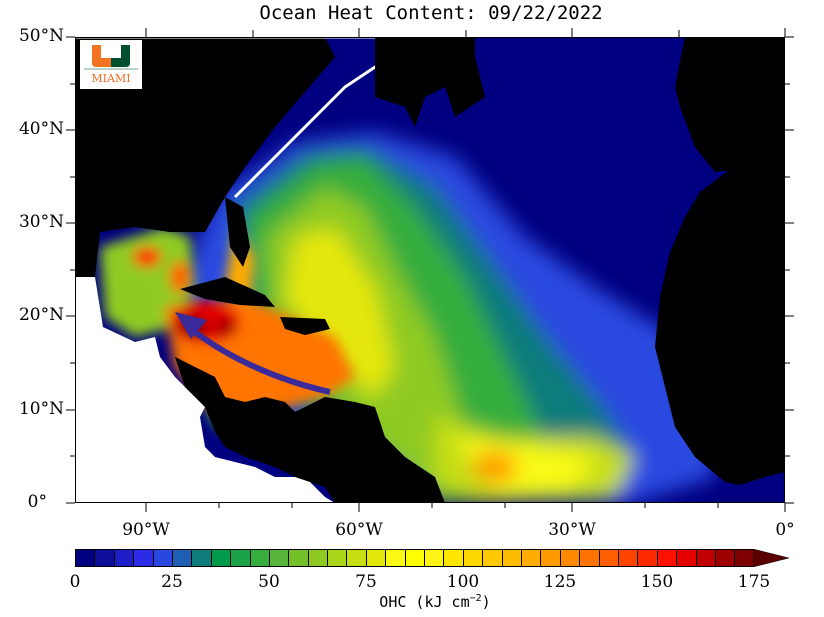 The width and height of the screenshot is (824, 617). Describe the element at coordinates (560, 582) in the screenshot. I see `colorbar-tick-125: 125` at that location.